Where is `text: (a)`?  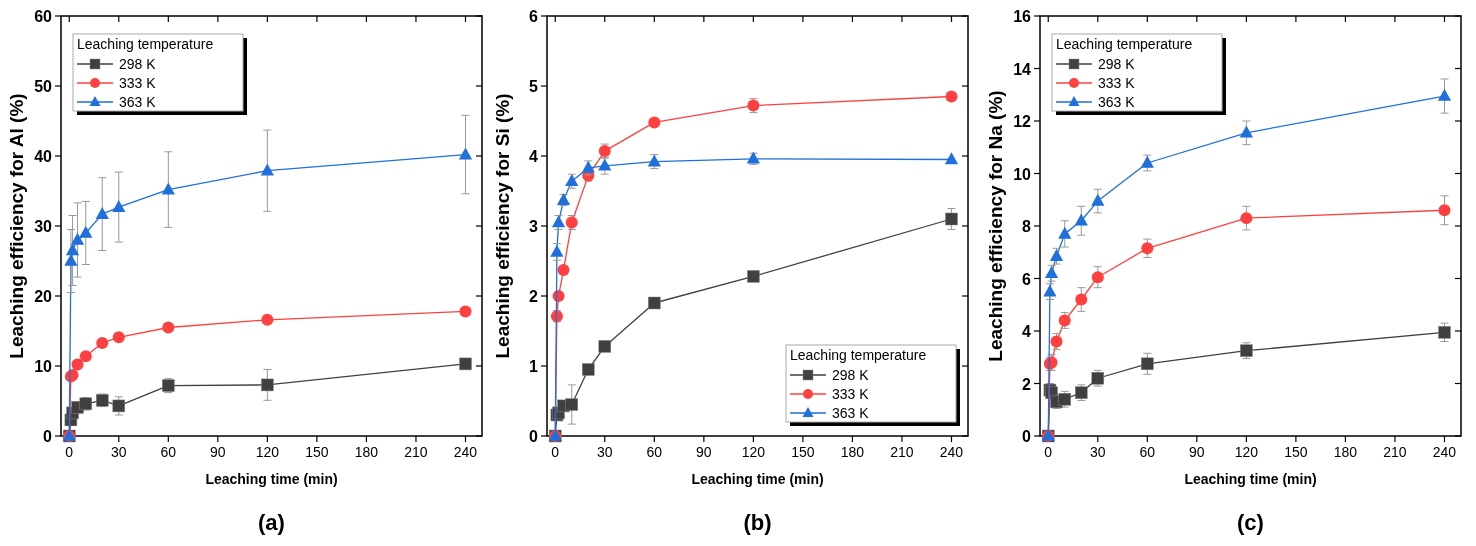
text: (a) is located at coordinates (271, 522).